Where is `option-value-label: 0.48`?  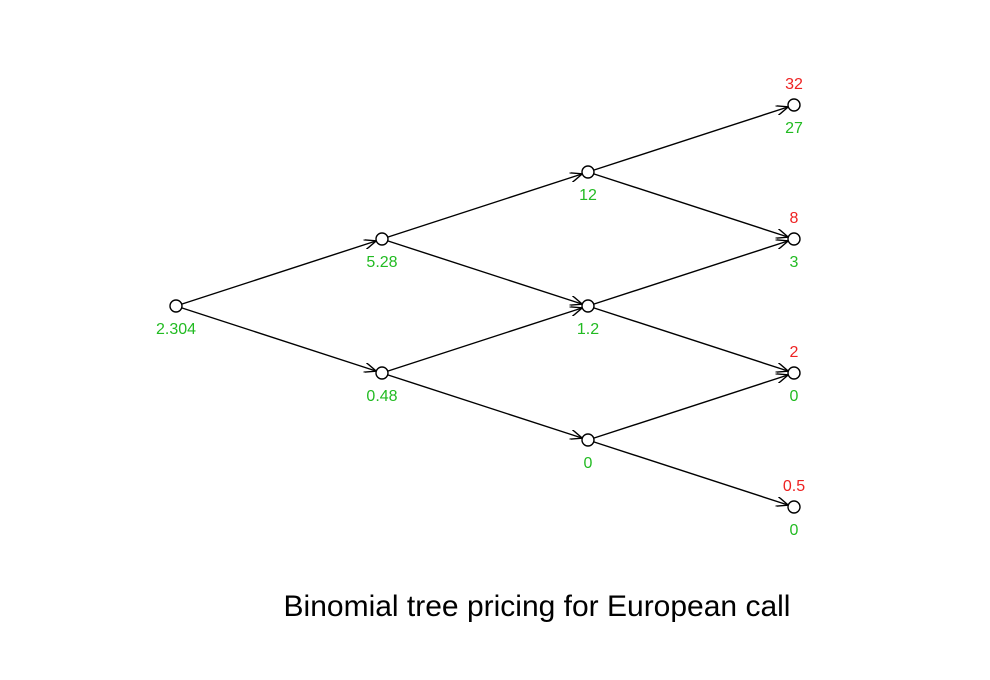 option-value-label: 0.48 is located at coordinates (381, 396).